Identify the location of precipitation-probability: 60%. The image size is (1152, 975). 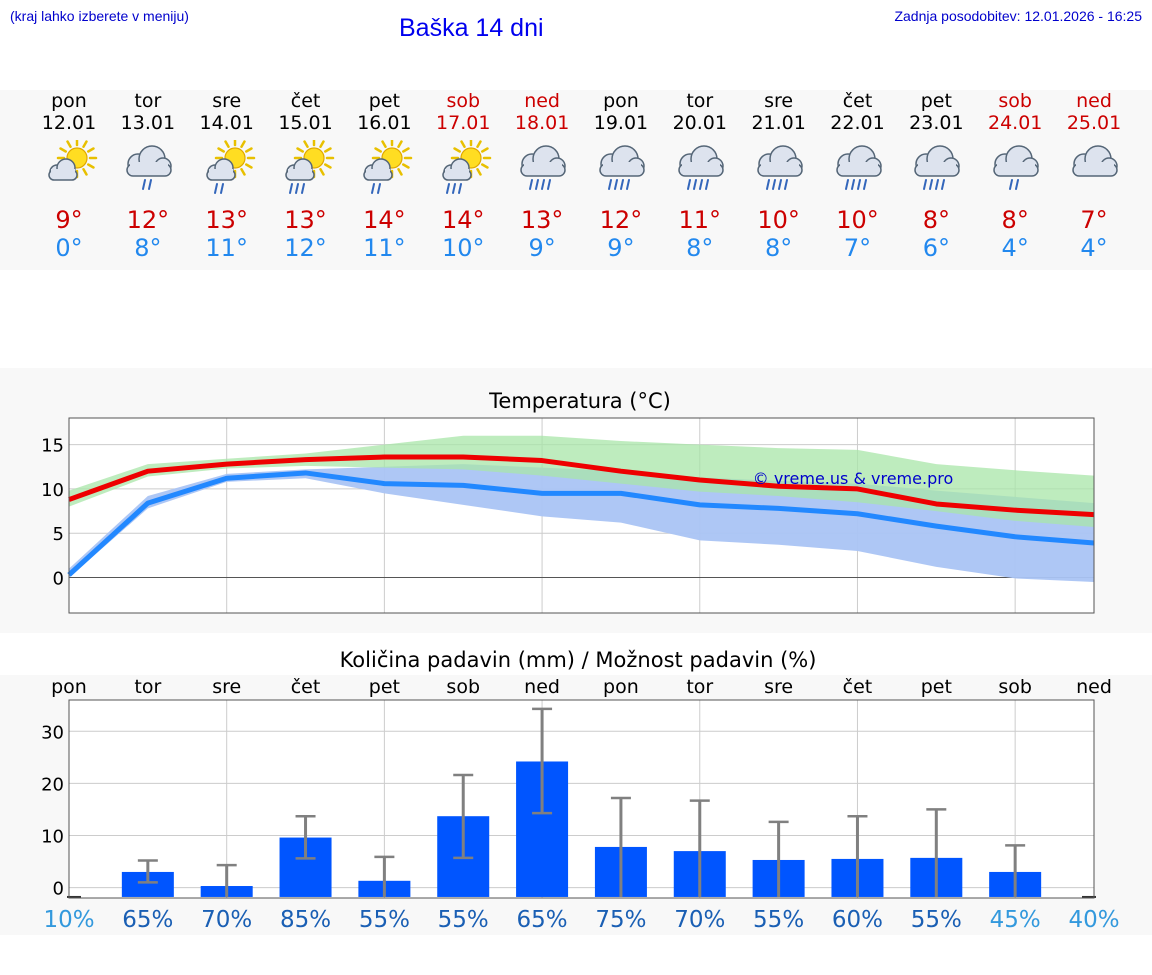
(857, 920).